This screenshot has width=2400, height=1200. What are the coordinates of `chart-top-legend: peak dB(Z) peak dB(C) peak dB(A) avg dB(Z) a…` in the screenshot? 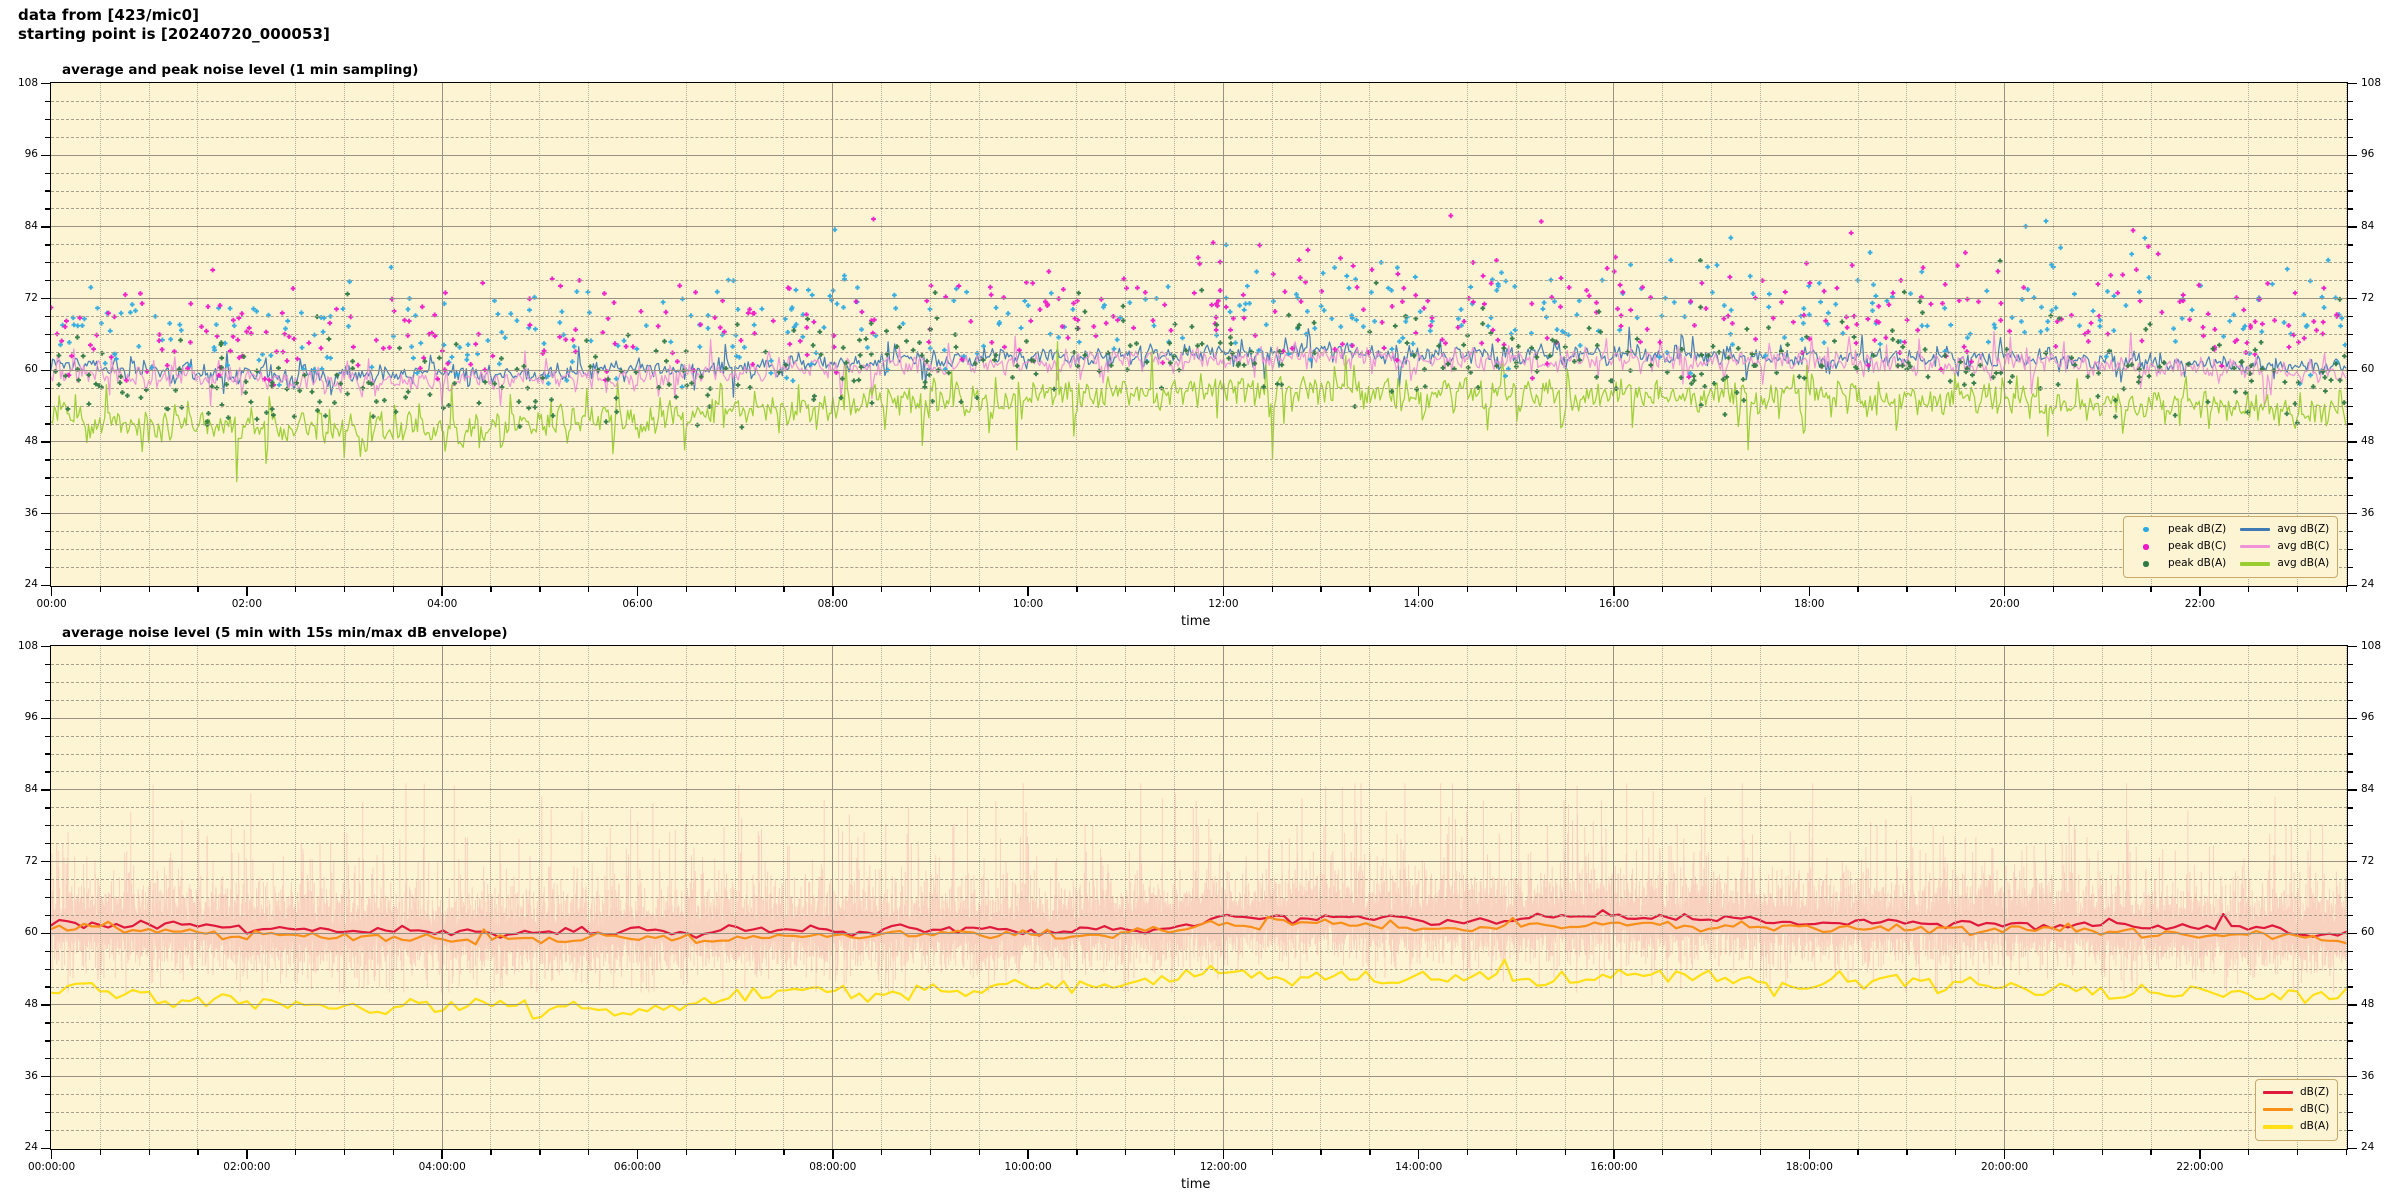 It's located at (2231, 547).